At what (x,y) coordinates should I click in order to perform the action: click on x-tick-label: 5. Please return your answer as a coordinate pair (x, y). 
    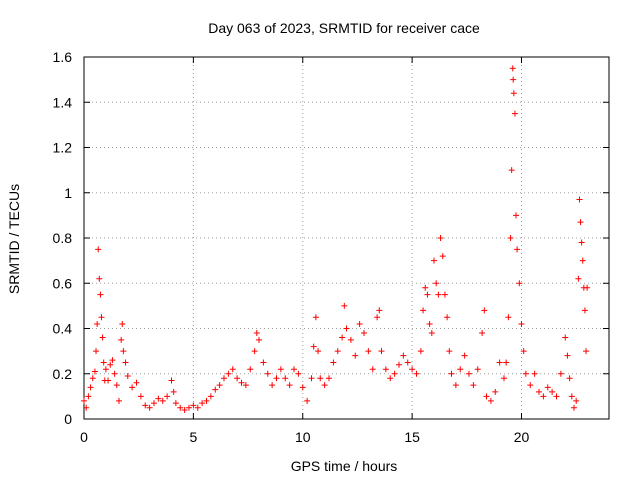
    Looking at the image, I should click on (193, 437).